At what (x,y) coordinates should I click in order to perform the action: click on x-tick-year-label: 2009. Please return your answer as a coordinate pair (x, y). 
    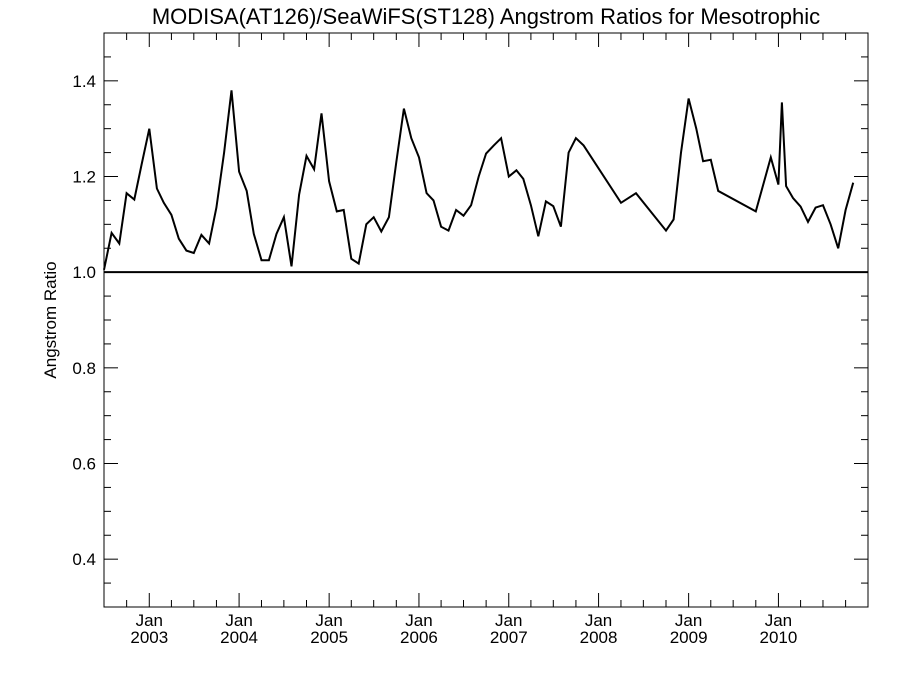
    Looking at the image, I should click on (689, 637).